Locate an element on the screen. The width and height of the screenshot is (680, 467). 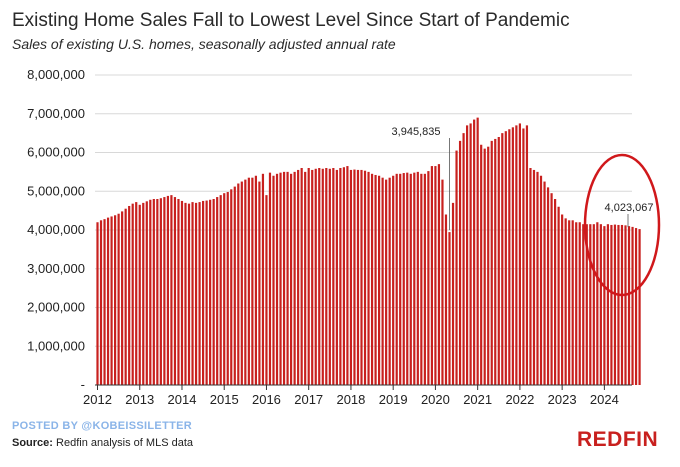
x-tick-label: 2015 is located at coordinates (224, 399).